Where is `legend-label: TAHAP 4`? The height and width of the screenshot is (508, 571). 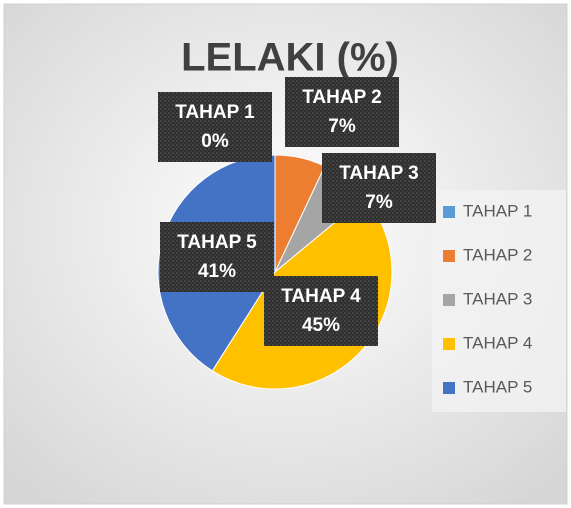
legend-label: TAHAP 4 is located at coordinates (497, 342).